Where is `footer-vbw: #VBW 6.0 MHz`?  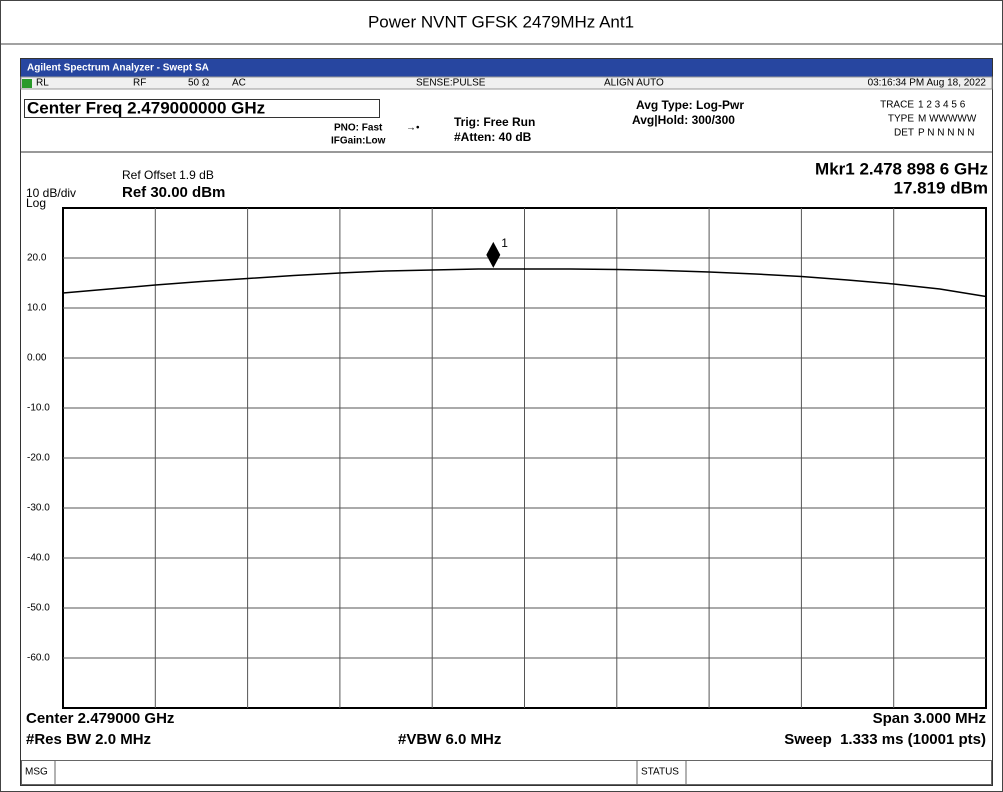
footer-vbw: #VBW 6.0 MHz is located at coordinates (449, 739).